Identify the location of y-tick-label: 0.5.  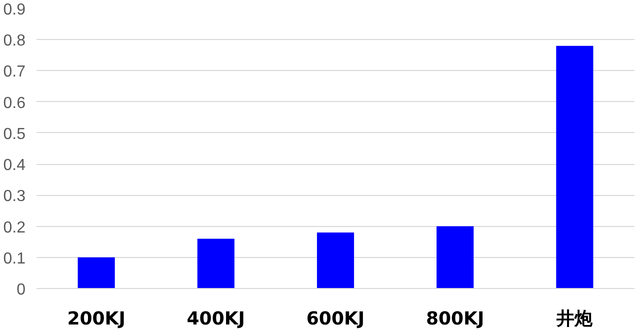
(14, 134).